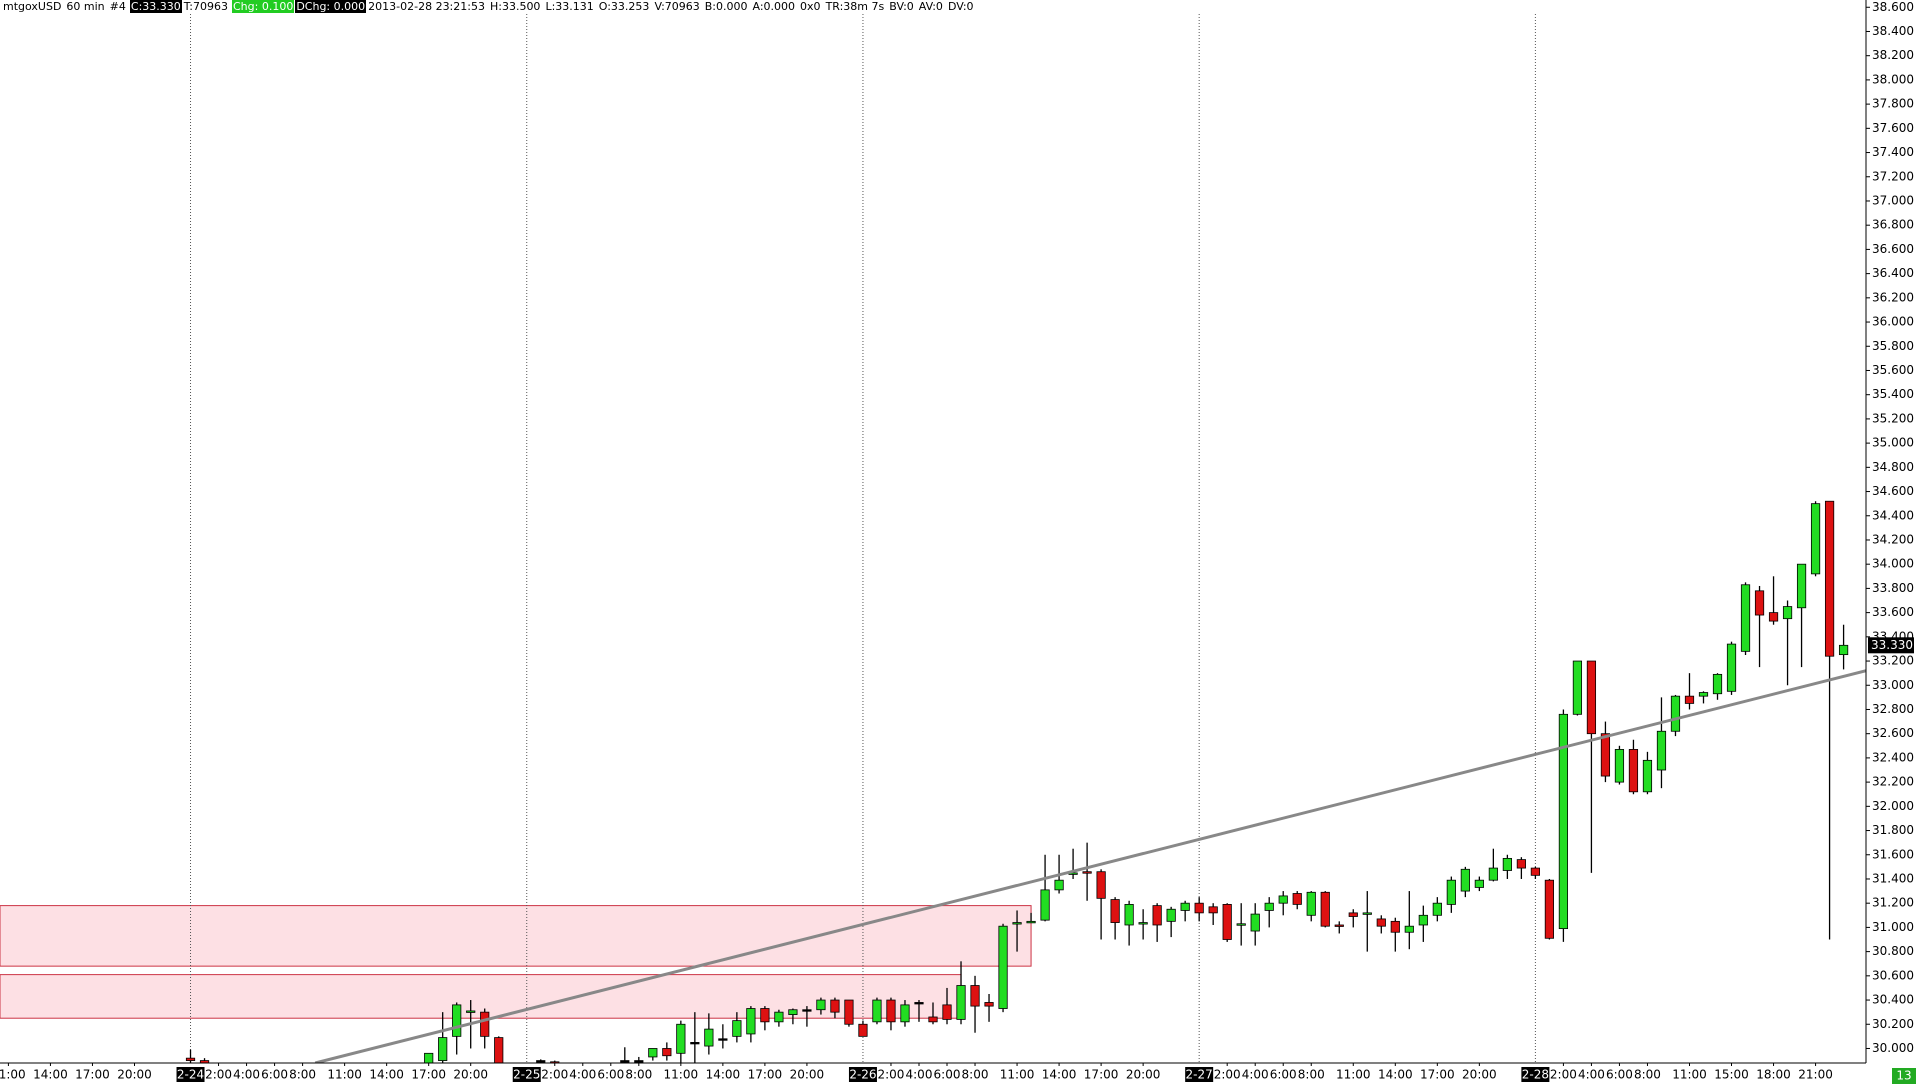 The width and height of the screenshot is (1916, 1084). I want to click on y-tick-label: 34.200, so click(1893, 539).